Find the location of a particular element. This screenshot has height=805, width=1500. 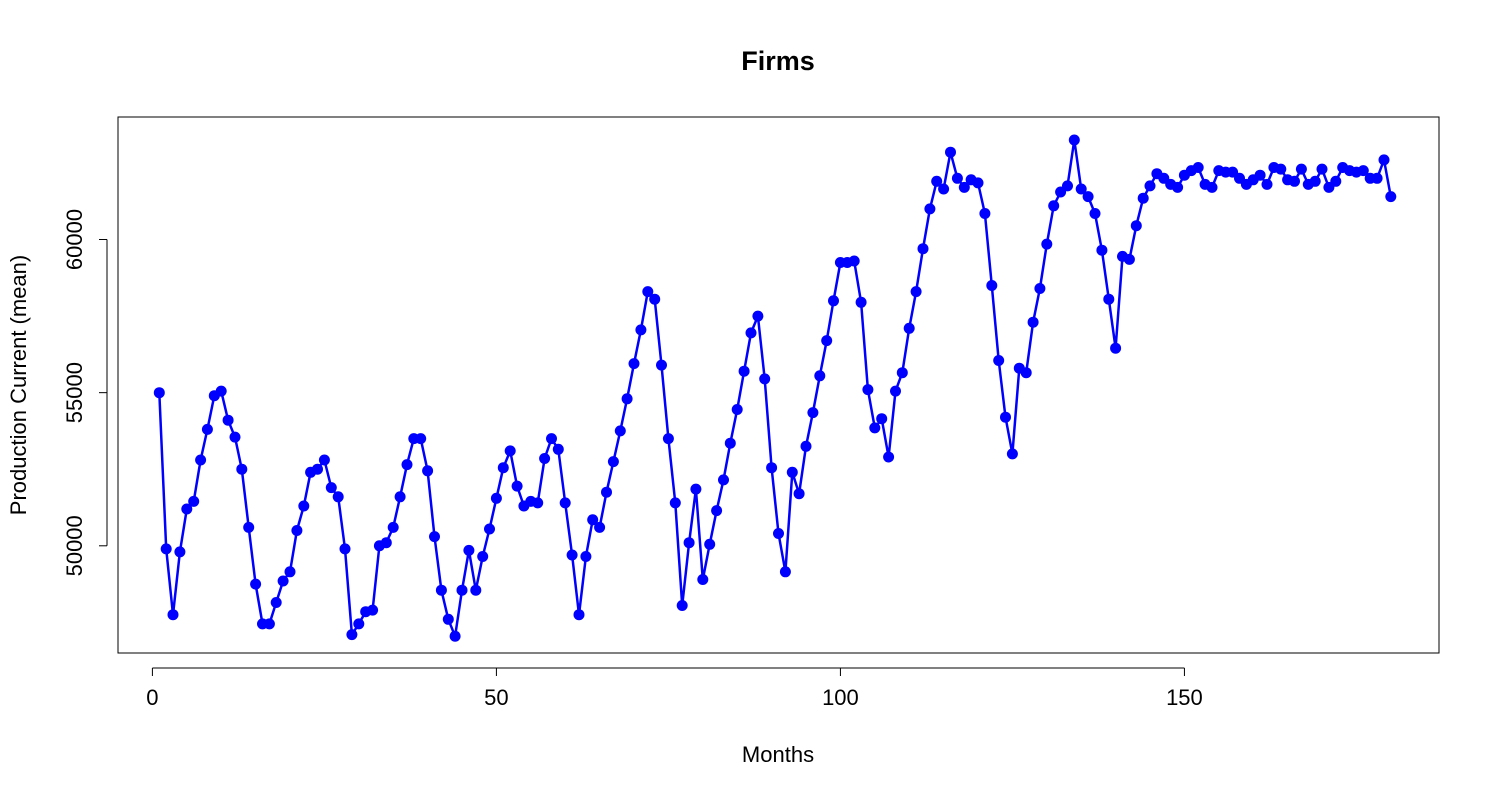

x-tick-label: 50 is located at coordinates (496, 697).